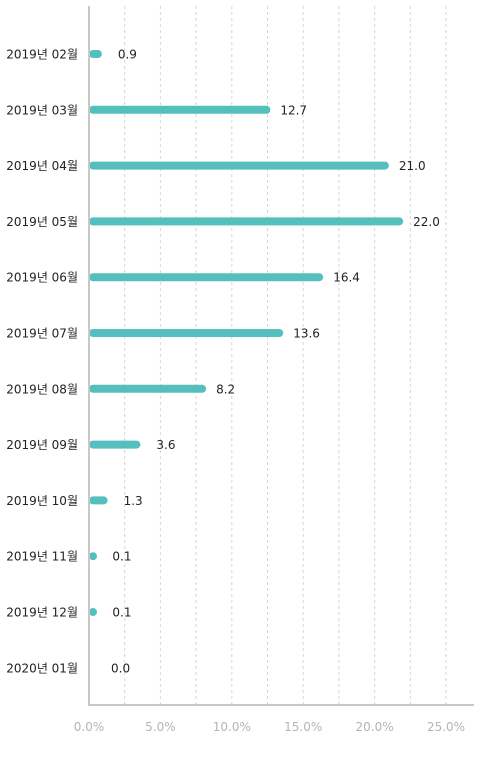 This screenshot has height=769, width=478. What do you see at coordinates (42, 668) in the screenshot?
I see `category-label: 2020년 01월` at bounding box center [42, 668].